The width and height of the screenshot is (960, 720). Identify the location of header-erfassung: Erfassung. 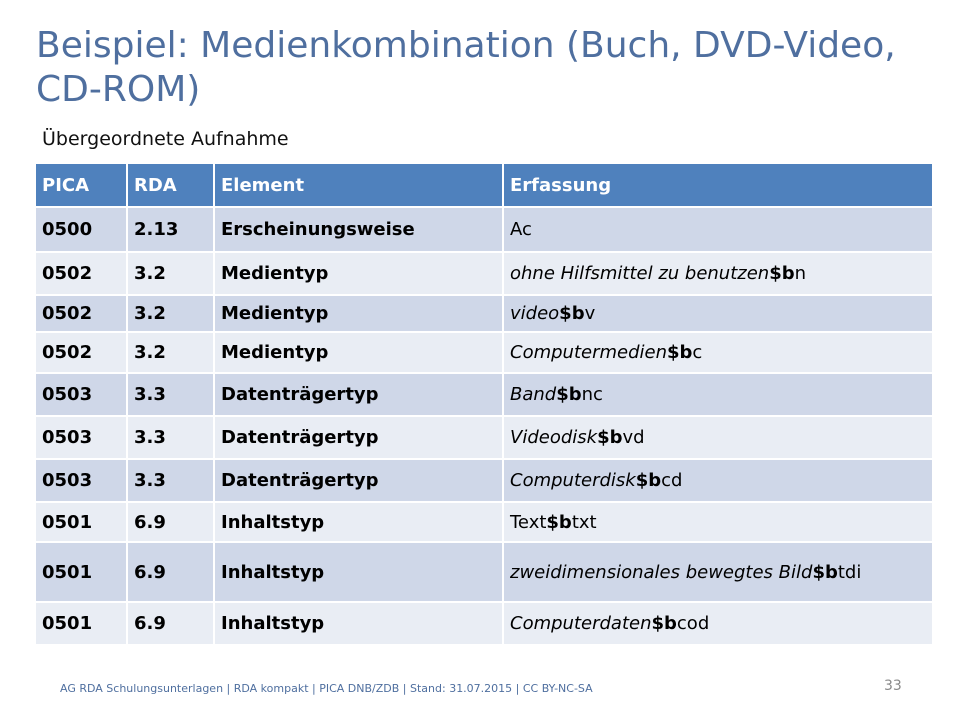
(718, 185).